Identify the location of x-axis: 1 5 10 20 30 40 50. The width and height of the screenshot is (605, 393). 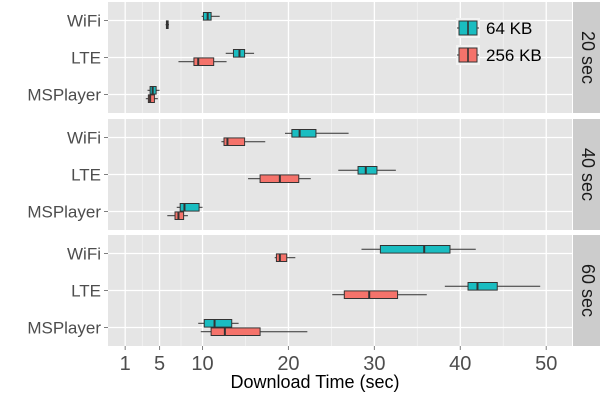
(338, 360).